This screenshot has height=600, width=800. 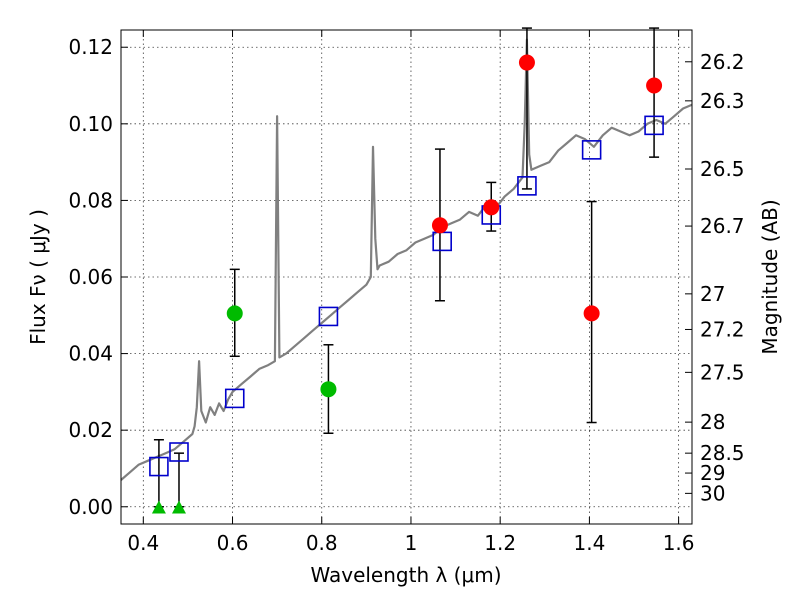 What do you see at coordinates (589, 543) in the screenshot?
I see `x-tick-label: 1.4` at bounding box center [589, 543].